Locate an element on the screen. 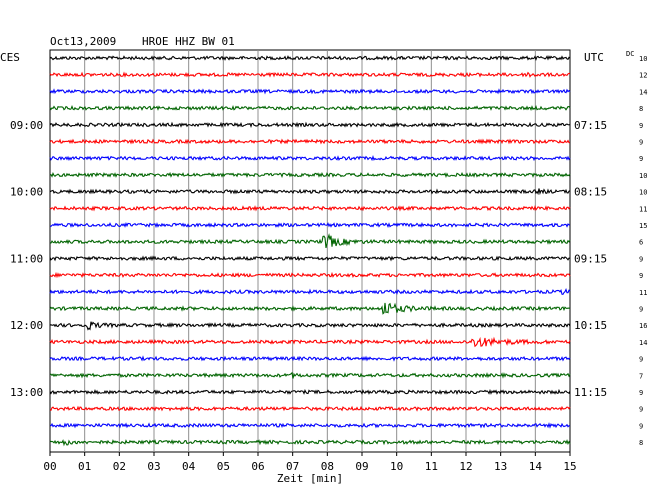  x-tick-label: 10 is located at coordinates (396, 466).